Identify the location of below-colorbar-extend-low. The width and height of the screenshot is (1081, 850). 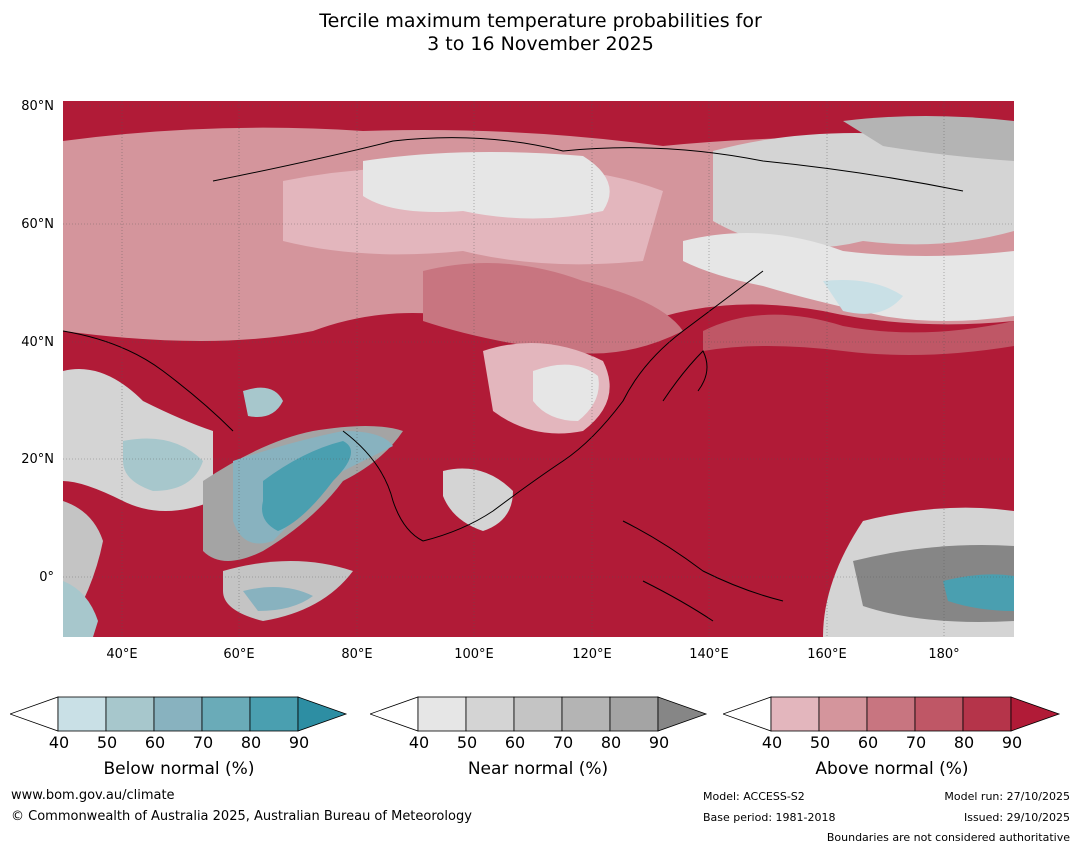
(34, 714).